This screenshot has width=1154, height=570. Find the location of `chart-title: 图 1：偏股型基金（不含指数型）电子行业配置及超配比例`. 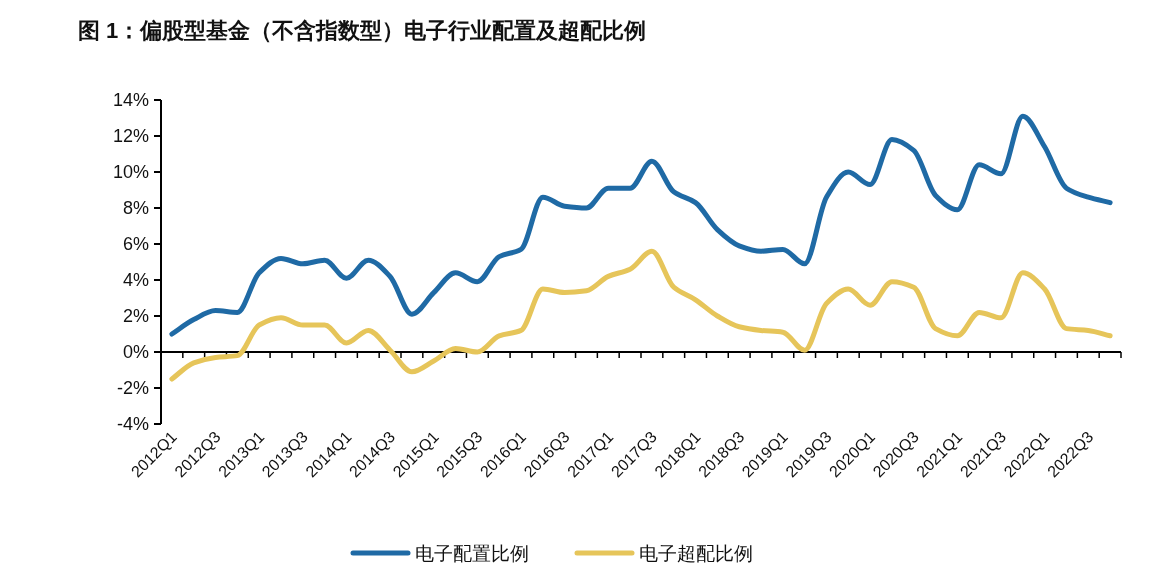

chart-title: 图 1：偏股型基金（不含指数型）电子行业配置及超配比例 is located at coordinates (362, 30).